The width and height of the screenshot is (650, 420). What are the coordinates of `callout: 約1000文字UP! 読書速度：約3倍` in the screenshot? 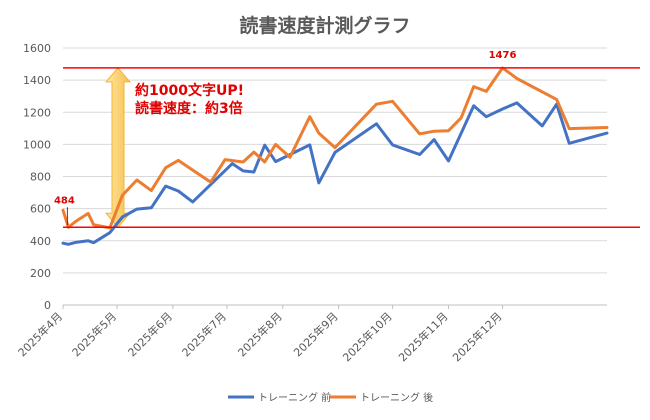 It's located at (189, 99).